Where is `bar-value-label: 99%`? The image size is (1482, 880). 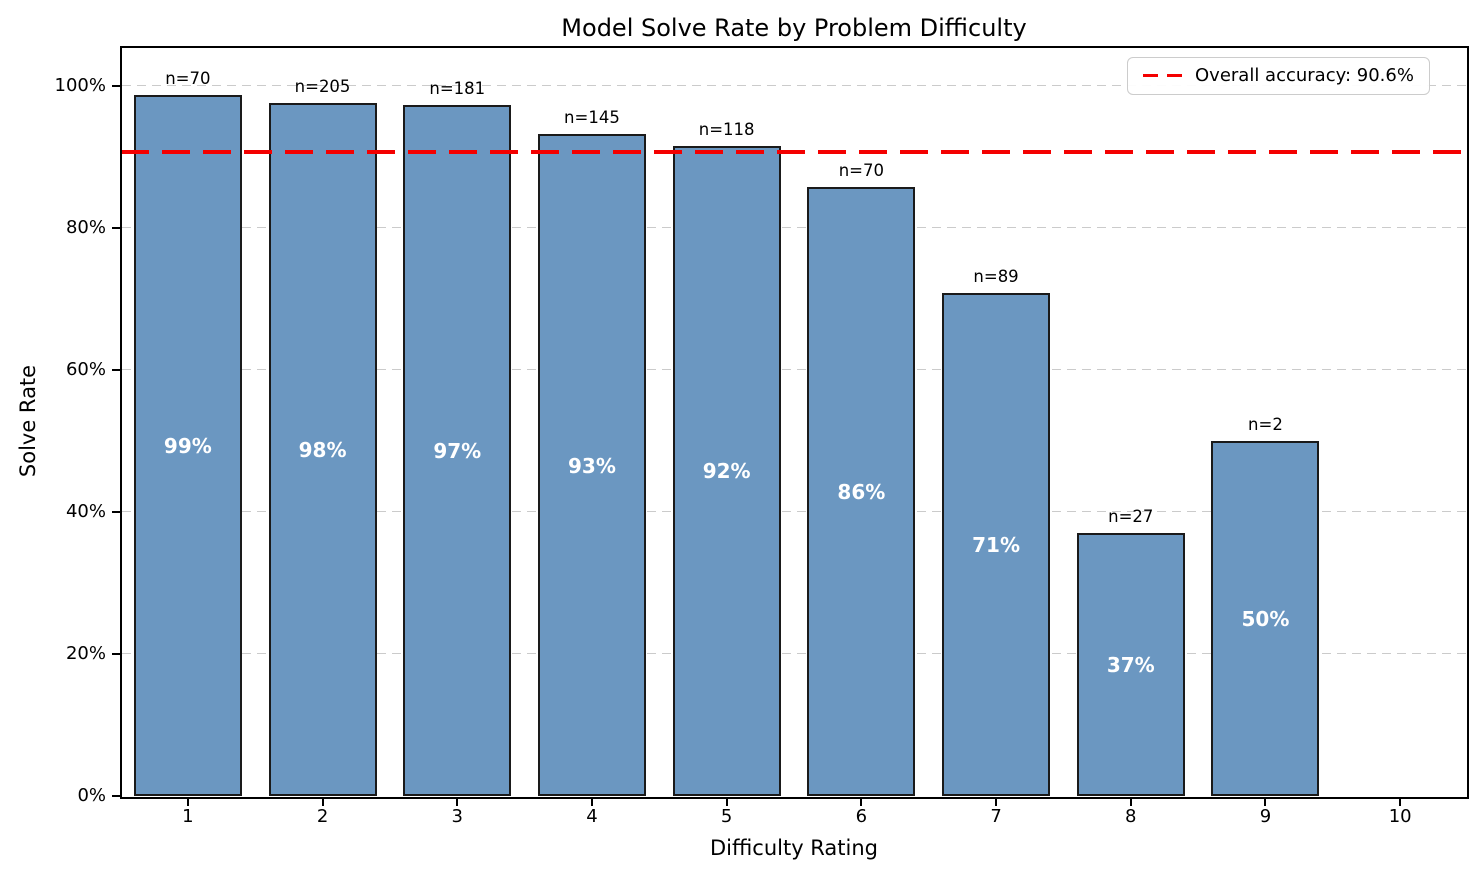 bar-value-label: 99% is located at coordinates (187, 446).